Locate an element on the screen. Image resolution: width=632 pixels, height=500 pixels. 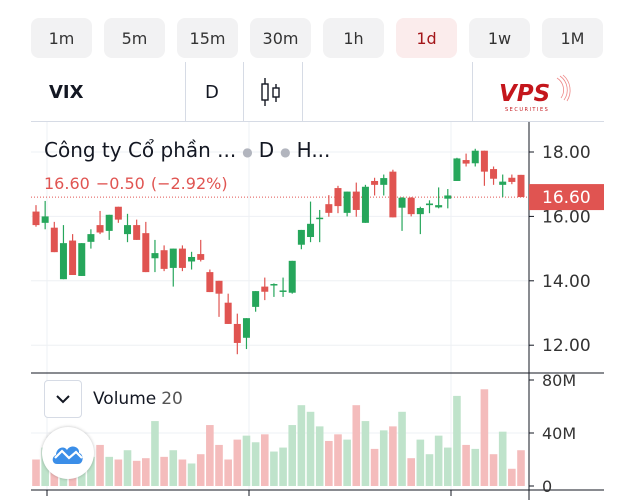
volume-label: Volume is located at coordinates (125, 399).